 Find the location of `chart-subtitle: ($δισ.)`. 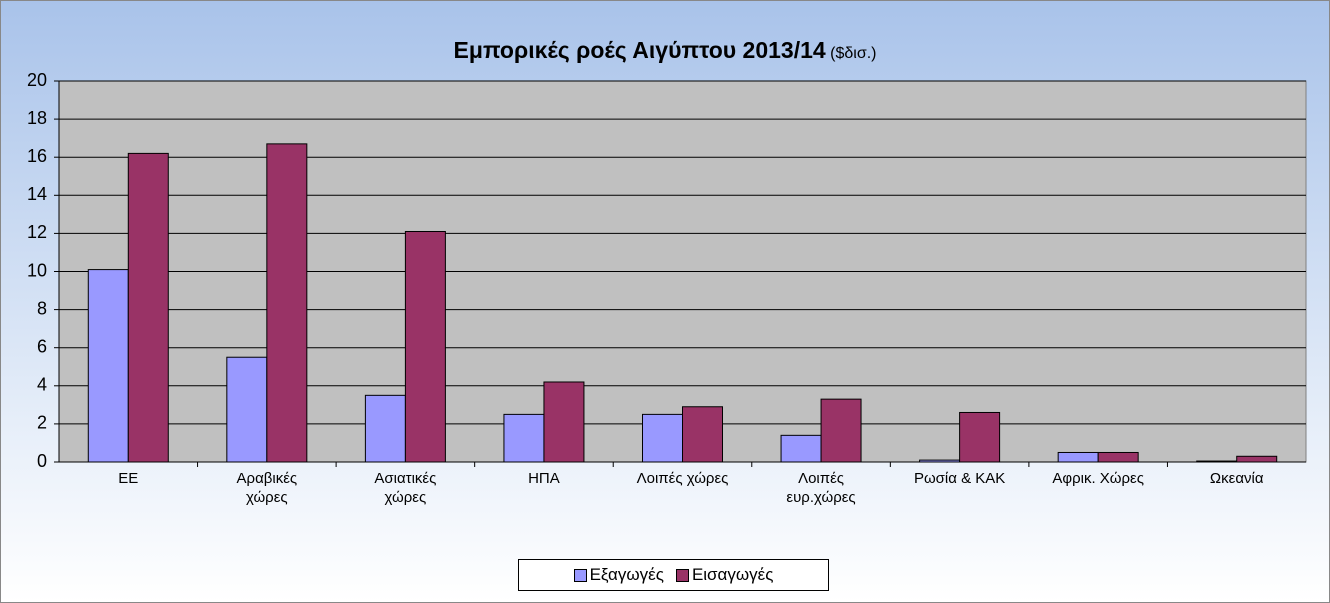

chart-subtitle: ($δισ.) is located at coordinates (853, 53).